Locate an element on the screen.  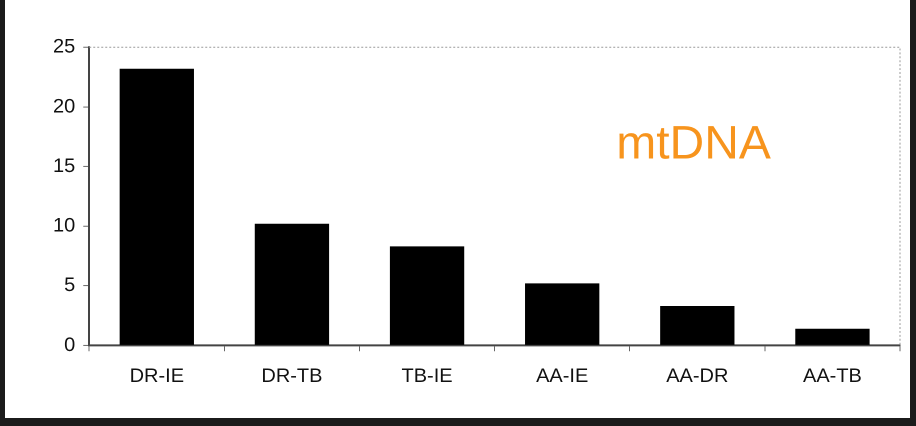
x-tick-label: AA-IE is located at coordinates (562, 376).